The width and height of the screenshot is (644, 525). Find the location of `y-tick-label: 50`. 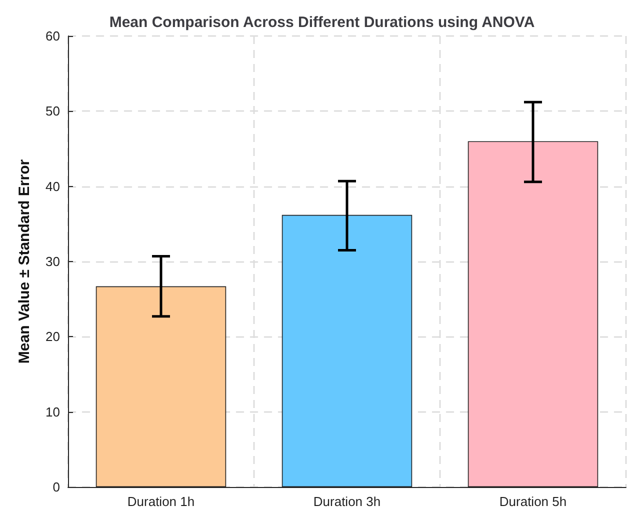

y-tick-label: 50 is located at coordinates (53, 111).